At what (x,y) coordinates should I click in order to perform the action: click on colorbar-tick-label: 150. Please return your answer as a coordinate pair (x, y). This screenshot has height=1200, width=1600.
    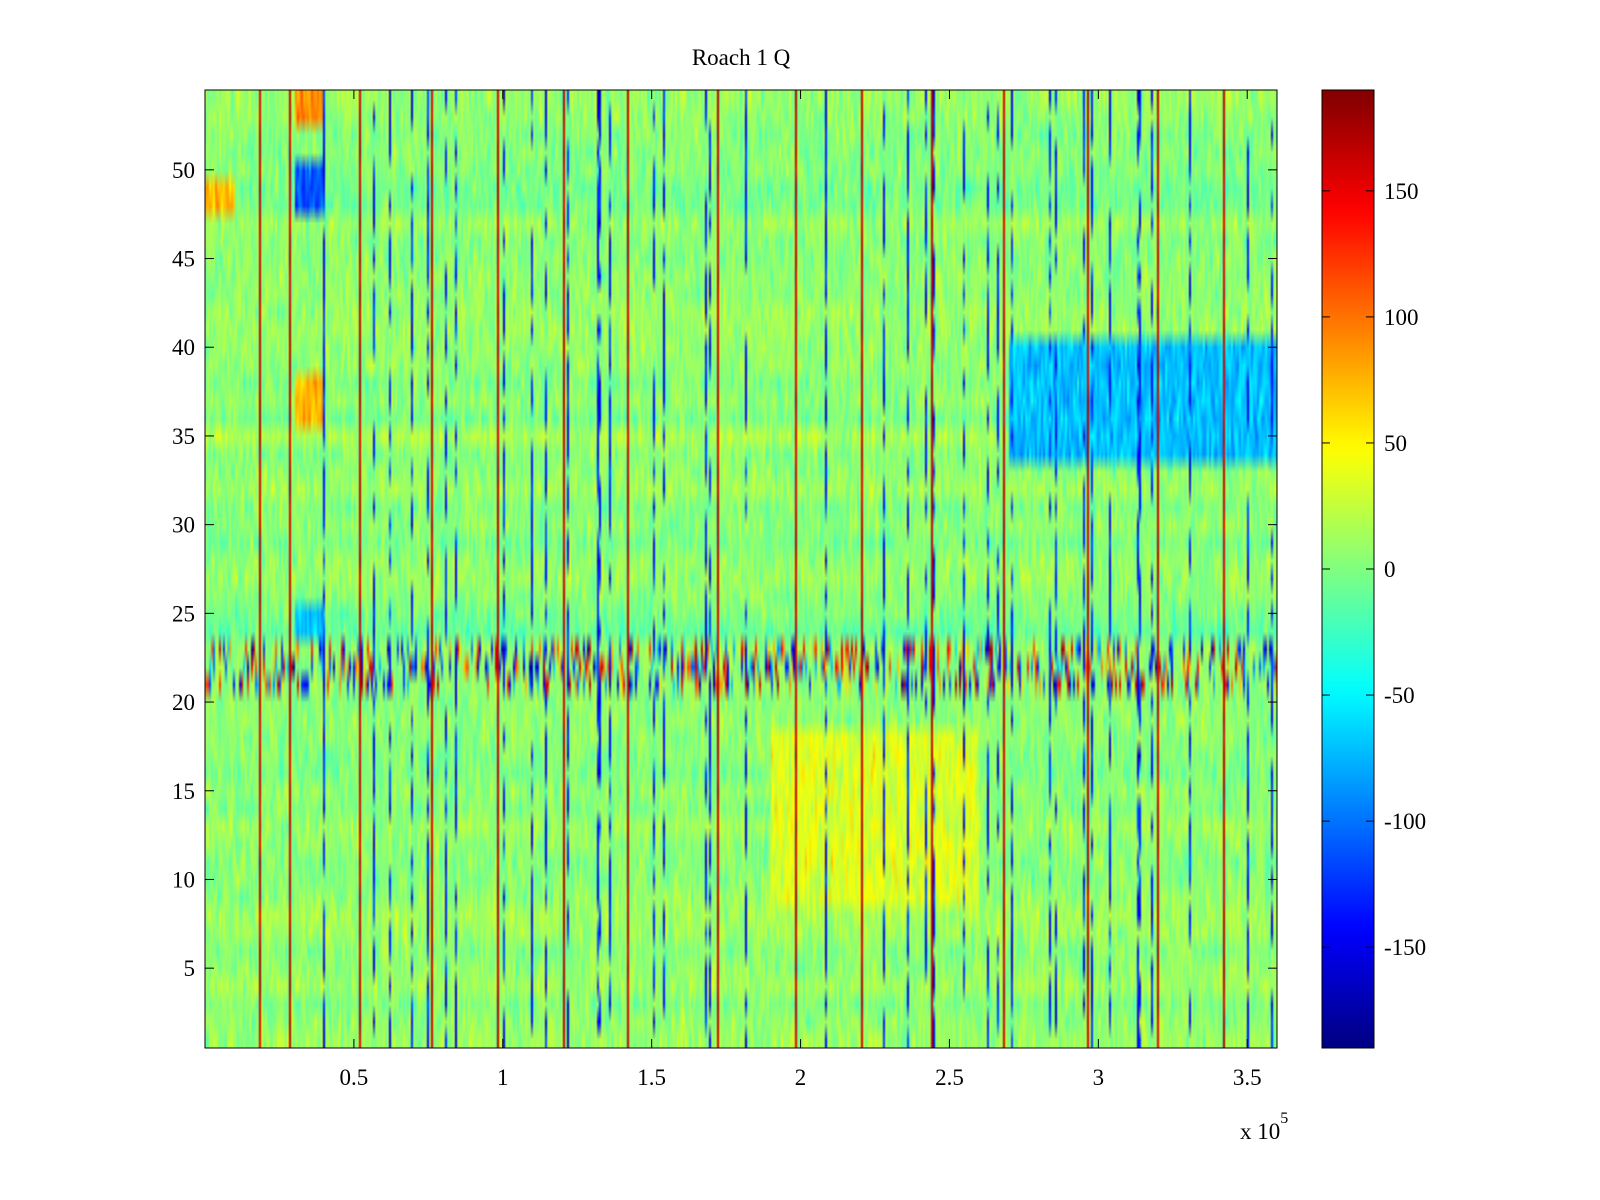
    Looking at the image, I should click on (1401, 191).